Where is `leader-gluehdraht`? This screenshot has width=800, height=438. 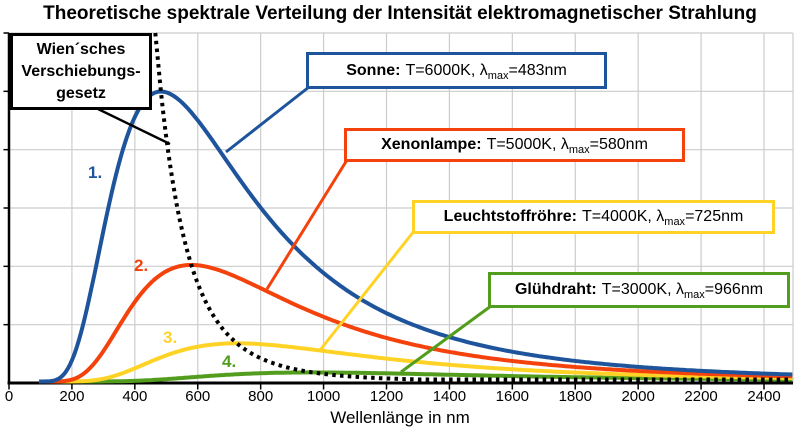
leader-gluehdraht is located at coordinates (446, 339).